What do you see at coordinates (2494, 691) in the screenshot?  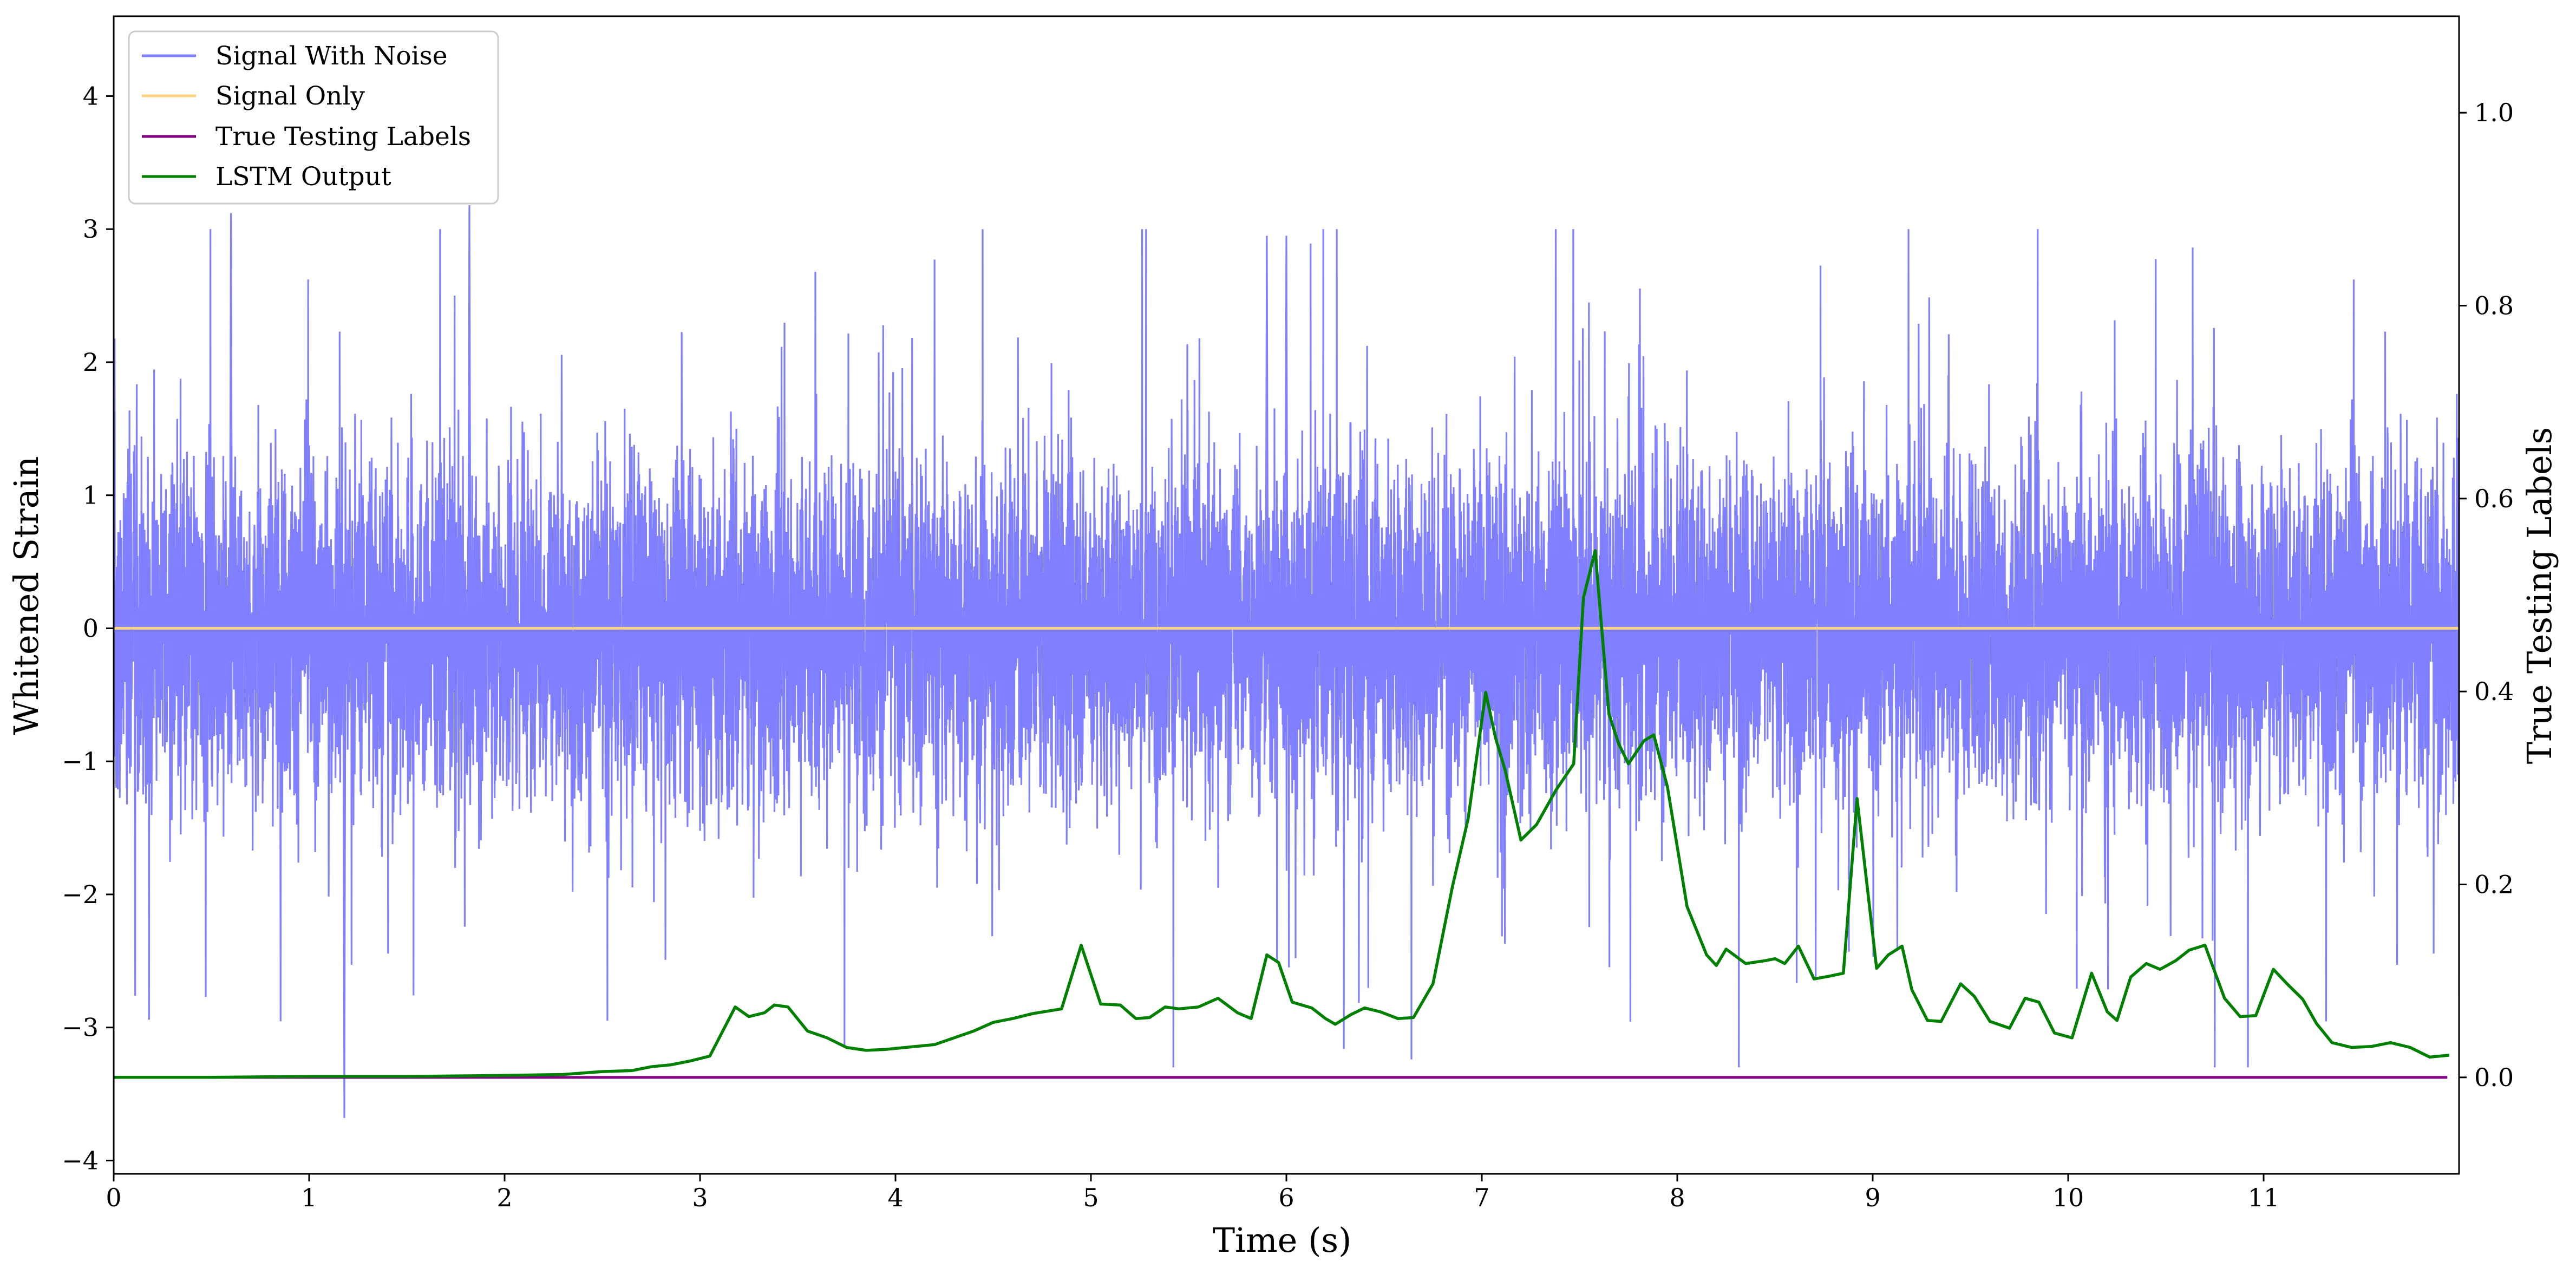 I see `y-right-tick-label: 0.4` at bounding box center [2494, 691].